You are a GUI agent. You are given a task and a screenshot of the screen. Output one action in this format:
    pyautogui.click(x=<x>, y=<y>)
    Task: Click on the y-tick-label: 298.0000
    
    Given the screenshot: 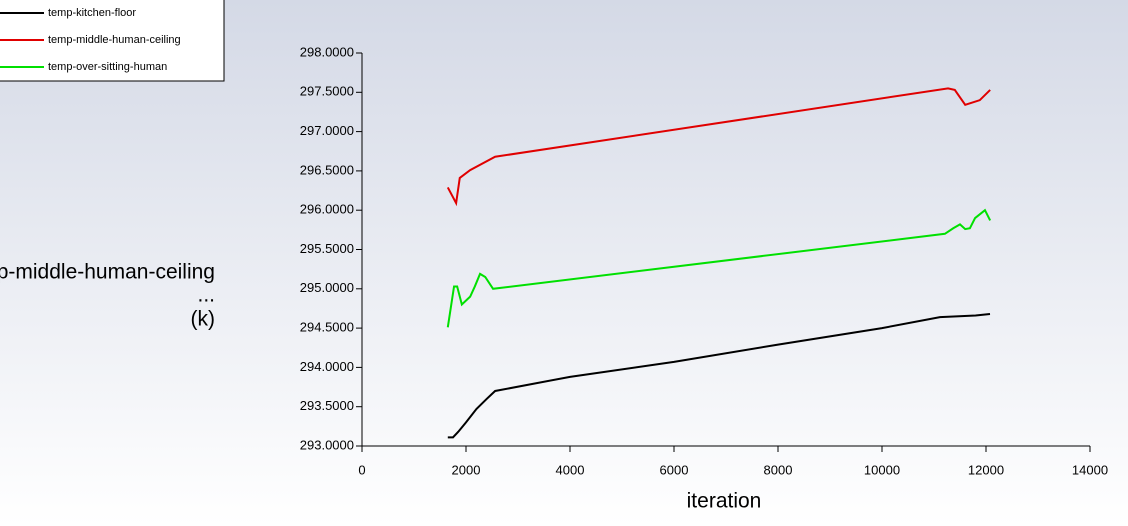 What is the action you would take?
    pyautogui.click(x=327, y=51)
    